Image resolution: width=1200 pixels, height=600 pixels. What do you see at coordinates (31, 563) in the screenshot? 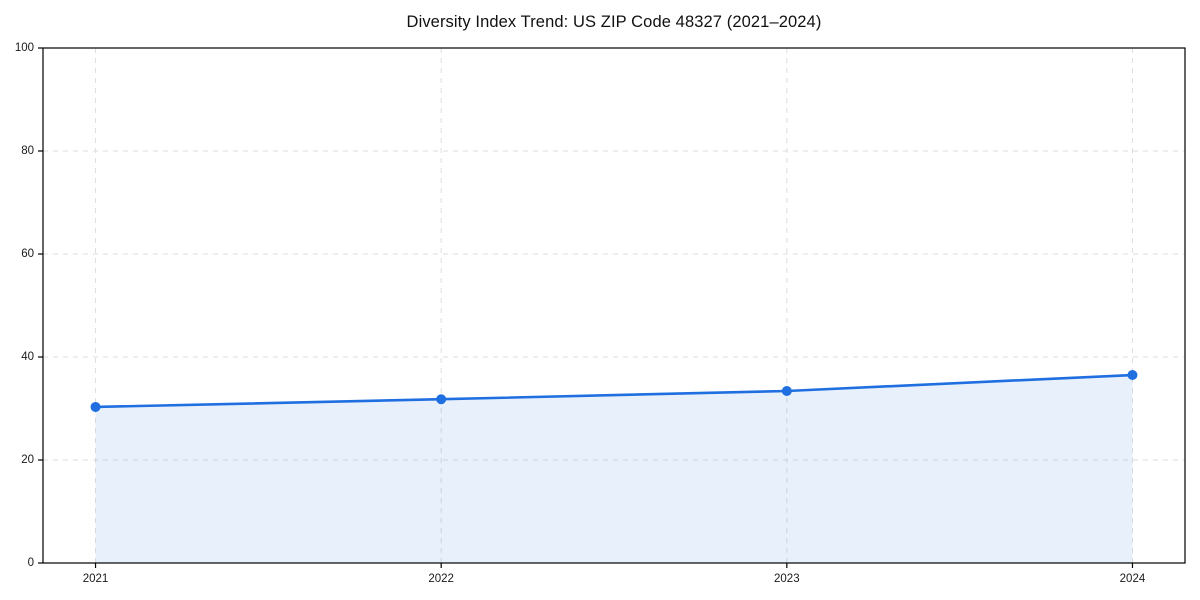
I see `y-tick-label: 0` at bounding box center [31, 563].